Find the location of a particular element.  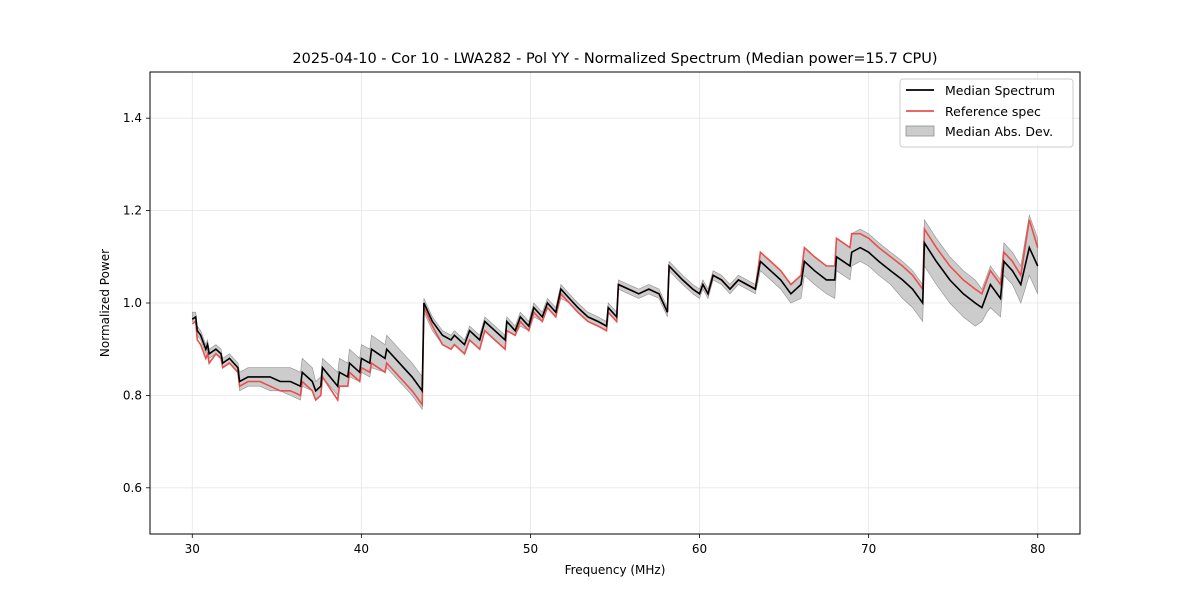

y-tick-label: 1.2 is located at coordinates (132, 211).